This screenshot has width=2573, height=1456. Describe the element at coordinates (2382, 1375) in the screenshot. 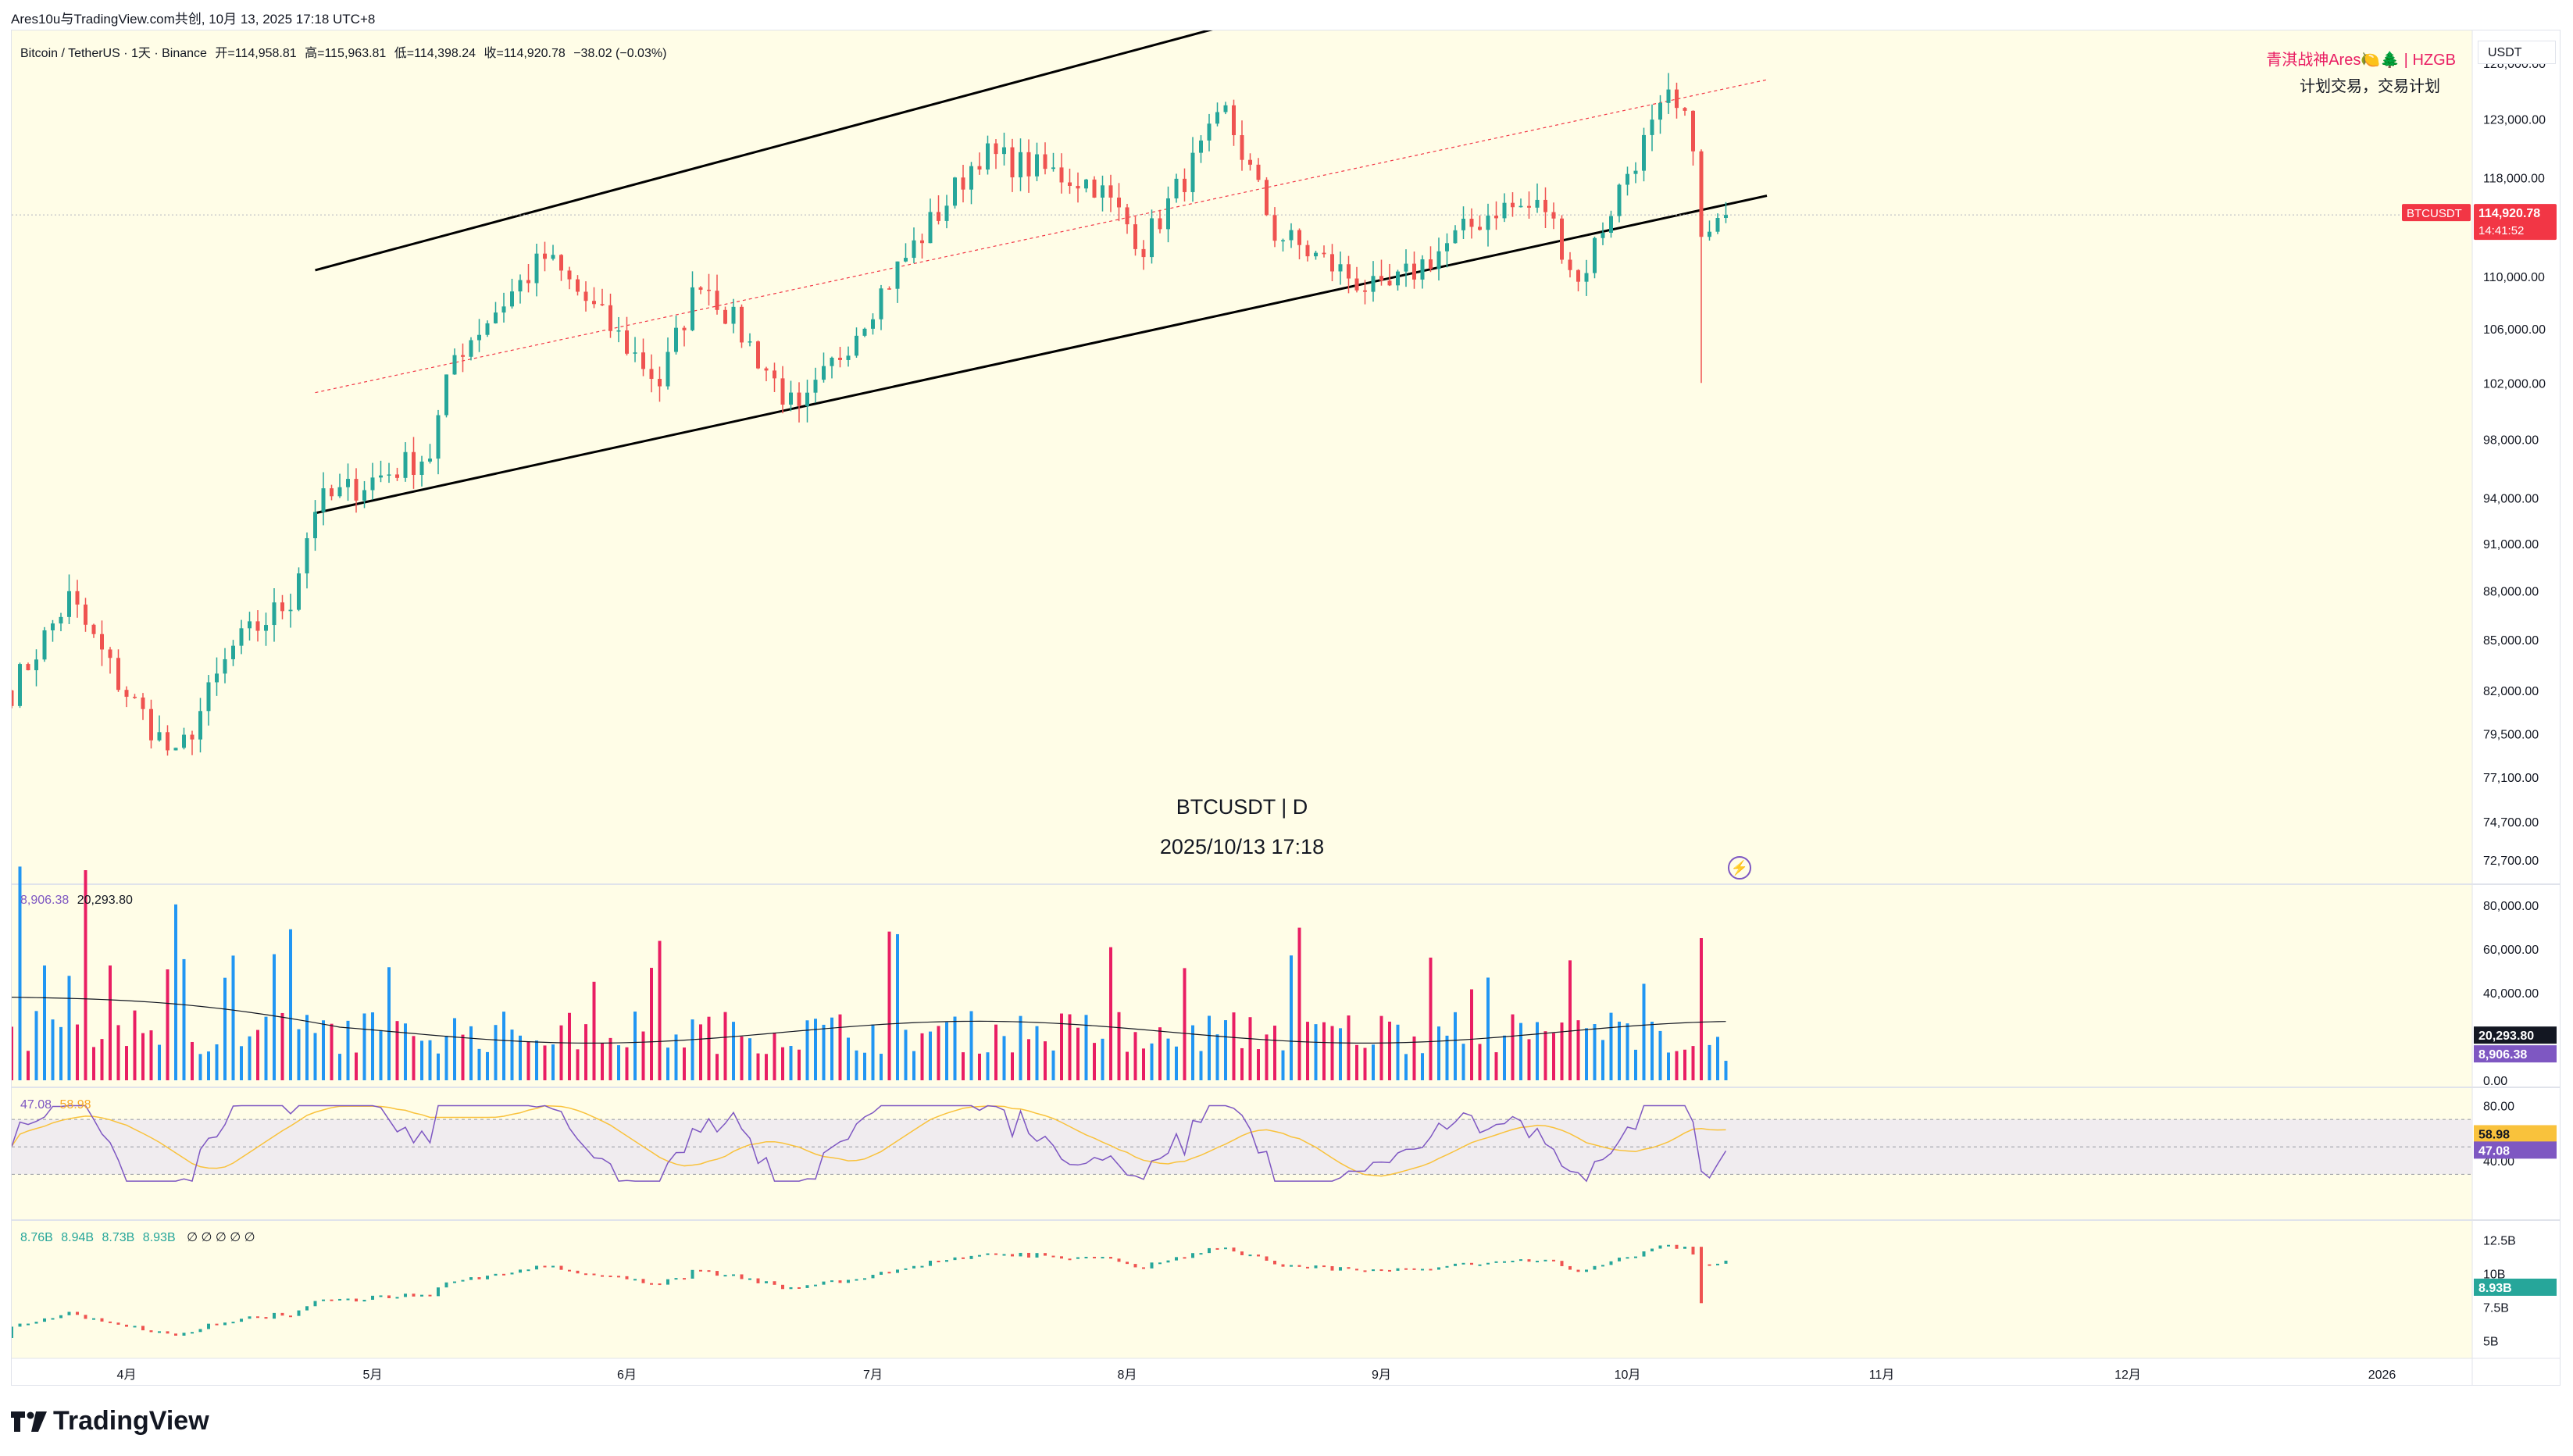

I see `time-tick-label: 2026` at that location.